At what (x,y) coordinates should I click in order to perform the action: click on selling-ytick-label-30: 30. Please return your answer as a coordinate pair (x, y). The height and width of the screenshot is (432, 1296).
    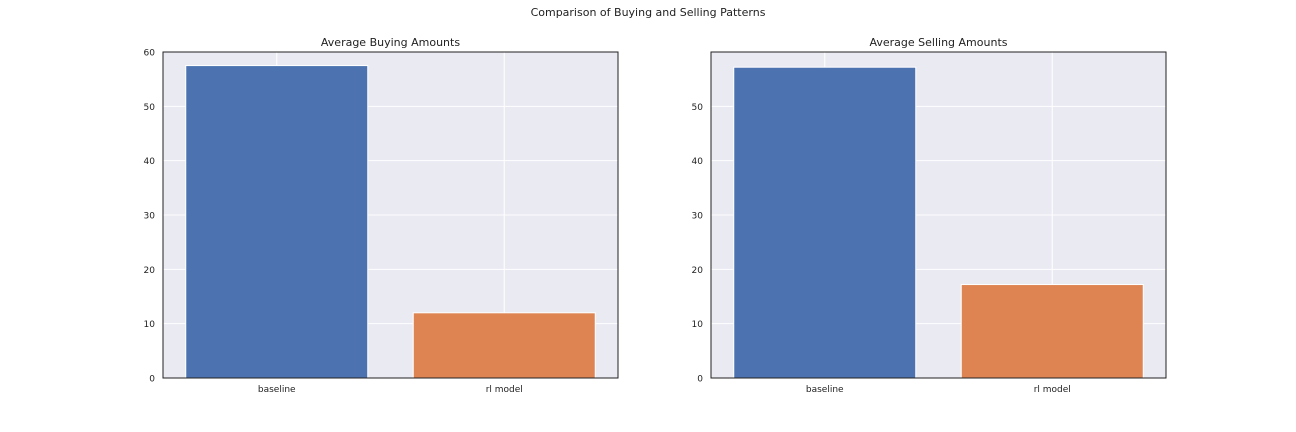
    Looking at the image, I should click on (698, 217).